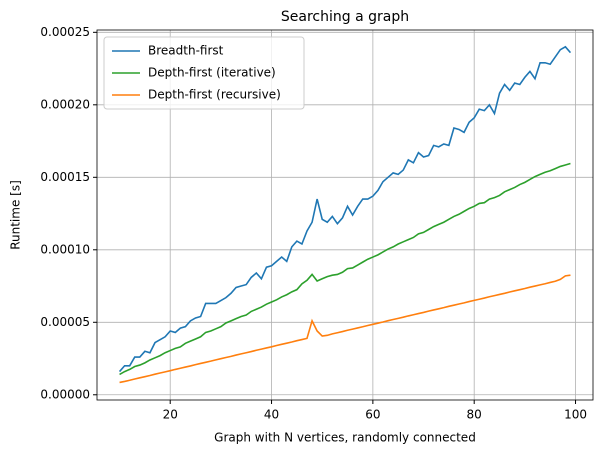 This screenshot has height=459, width=602. I want to click on y-tick-label: 0.00020, so click(65, 104).